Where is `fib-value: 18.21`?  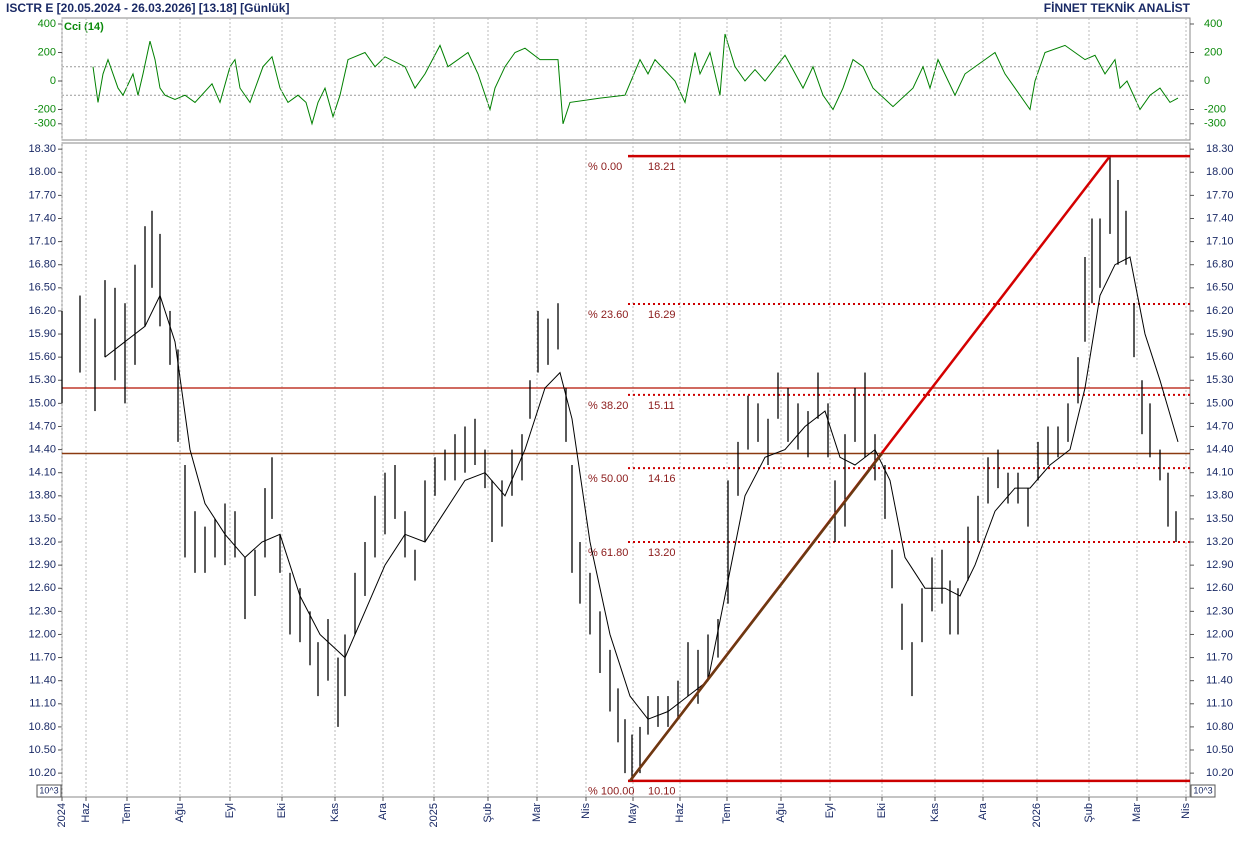
fib-value: 18.21 is located at coordinates (662, 167).